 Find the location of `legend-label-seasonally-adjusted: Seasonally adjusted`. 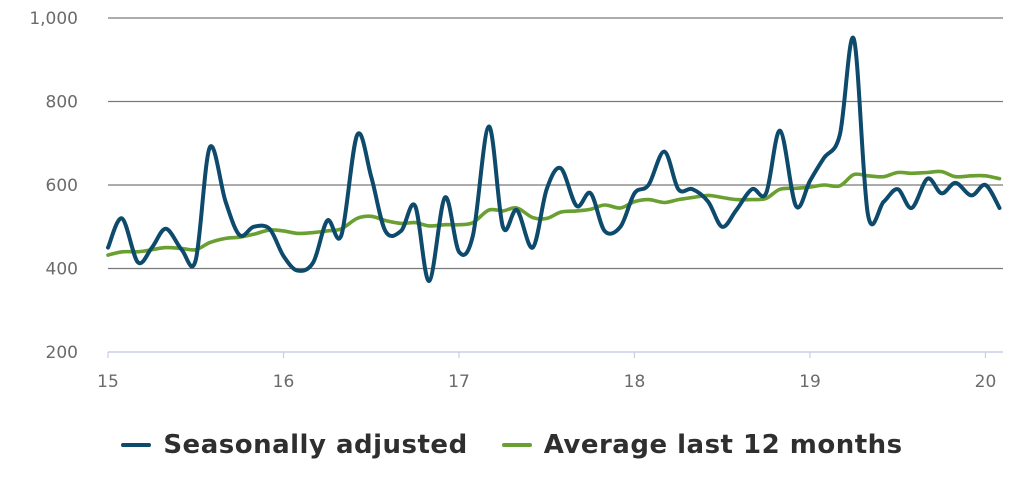

legend-label-seasonally-adjusted: Seasonally adjusted is located at coordinates (315, 445).